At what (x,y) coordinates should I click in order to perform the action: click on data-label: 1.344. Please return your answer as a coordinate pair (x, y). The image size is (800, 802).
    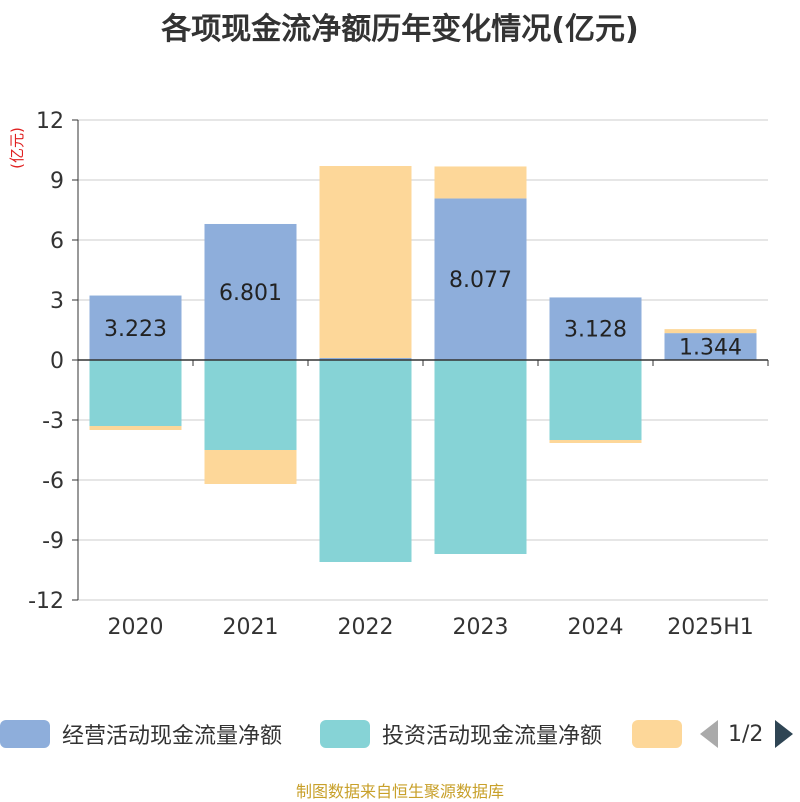
    Looking at the image, I should click on (710, 348).